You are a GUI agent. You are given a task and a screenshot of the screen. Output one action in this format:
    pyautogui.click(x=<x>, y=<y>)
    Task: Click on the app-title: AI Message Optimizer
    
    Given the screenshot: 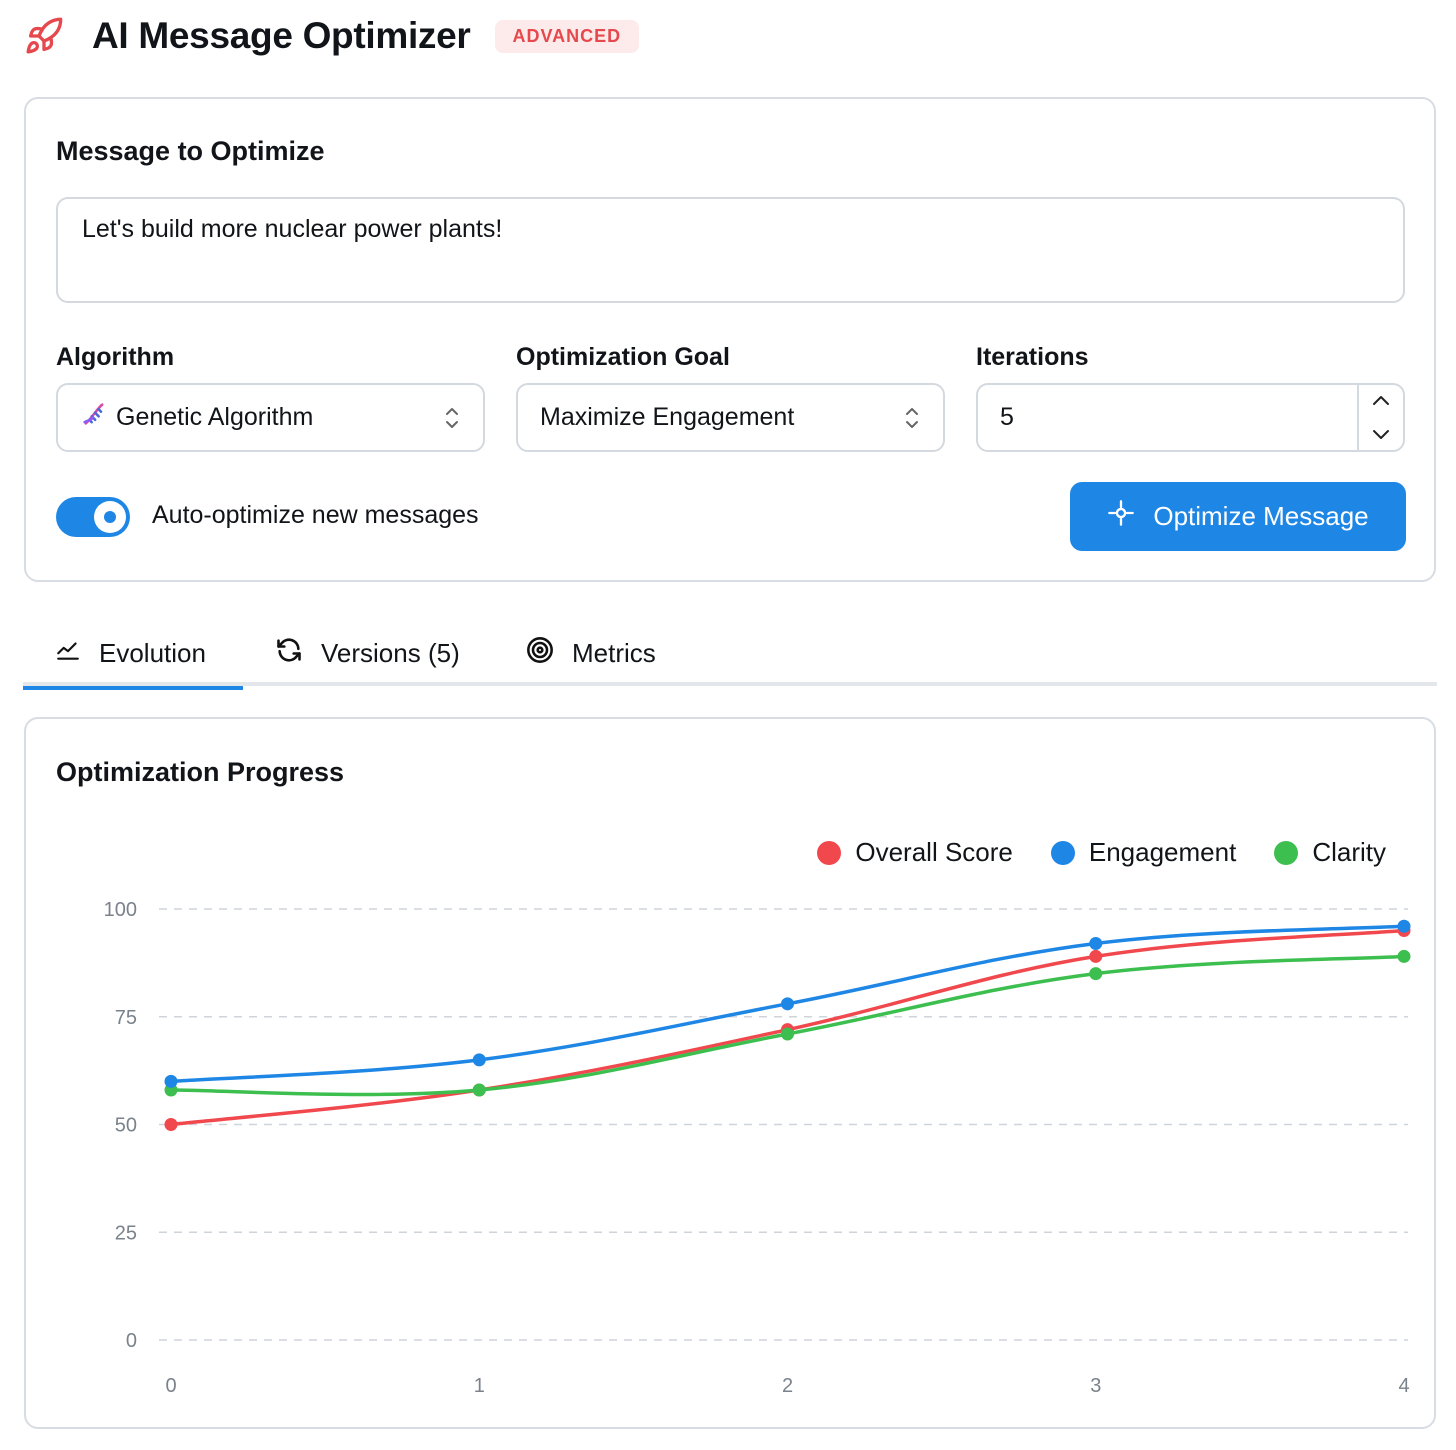 What is the action you would take?
    pyautogui.click(x=281, y=35)
    